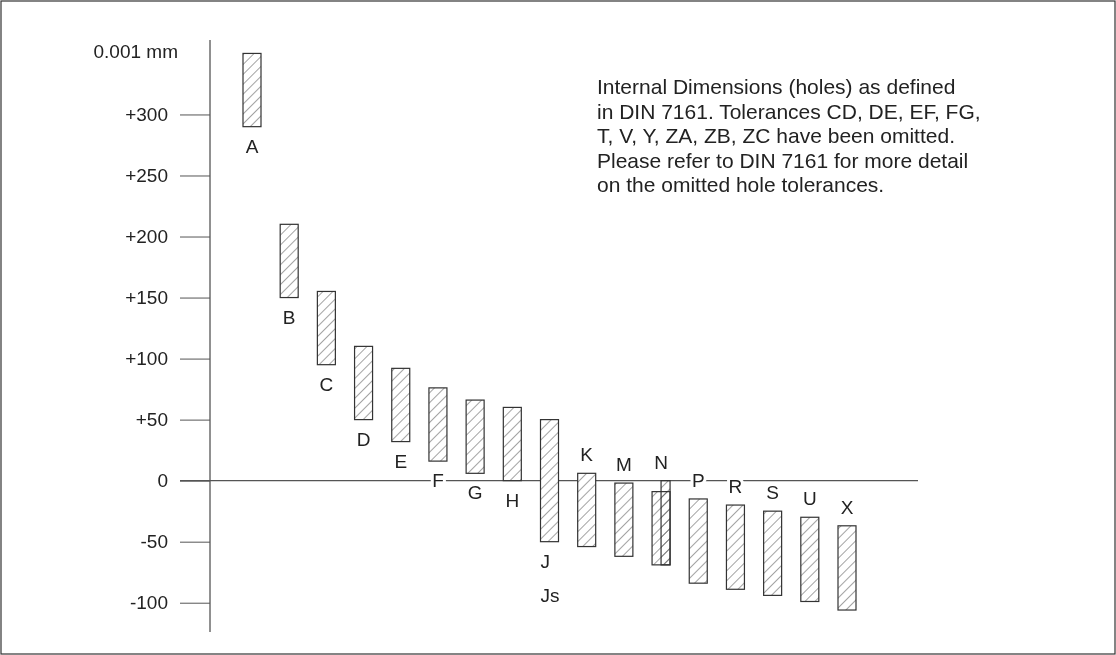 The height and width of the screenshot is (655, 1116). Describe the element at coordinates (401, 461) in the screenshot. I see `x-tick-label: E` at that location.